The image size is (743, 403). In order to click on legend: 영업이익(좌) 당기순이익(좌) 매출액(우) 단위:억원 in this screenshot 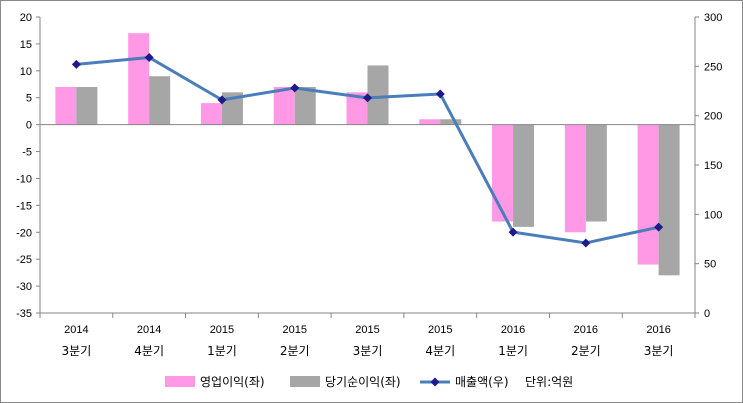, I will do `click(369, 382)`.